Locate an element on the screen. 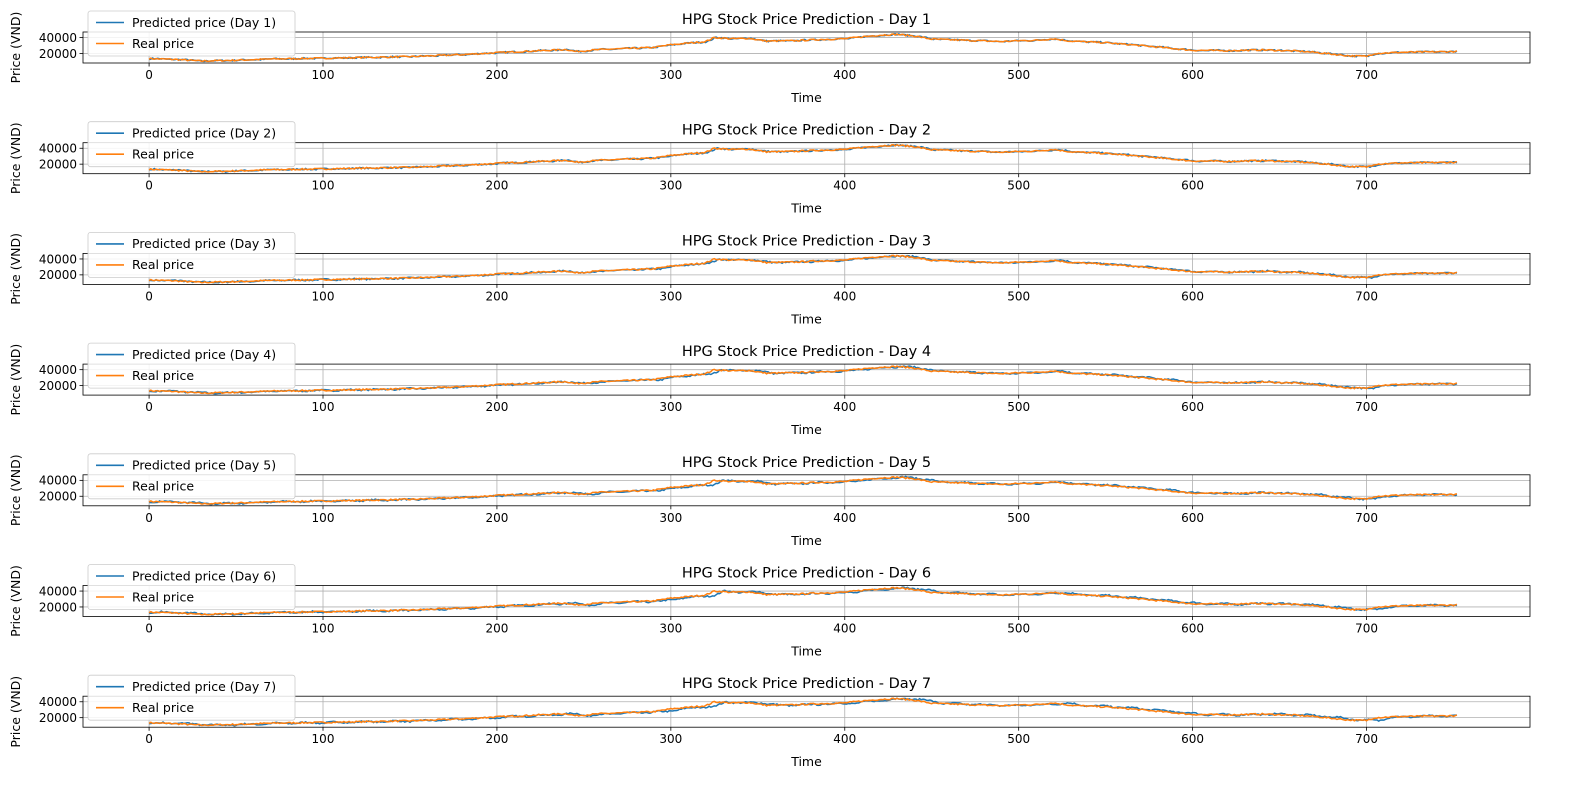  chart-title: HPG Stock Price Prediction - Day 3 is located at coordinates (806, 241).